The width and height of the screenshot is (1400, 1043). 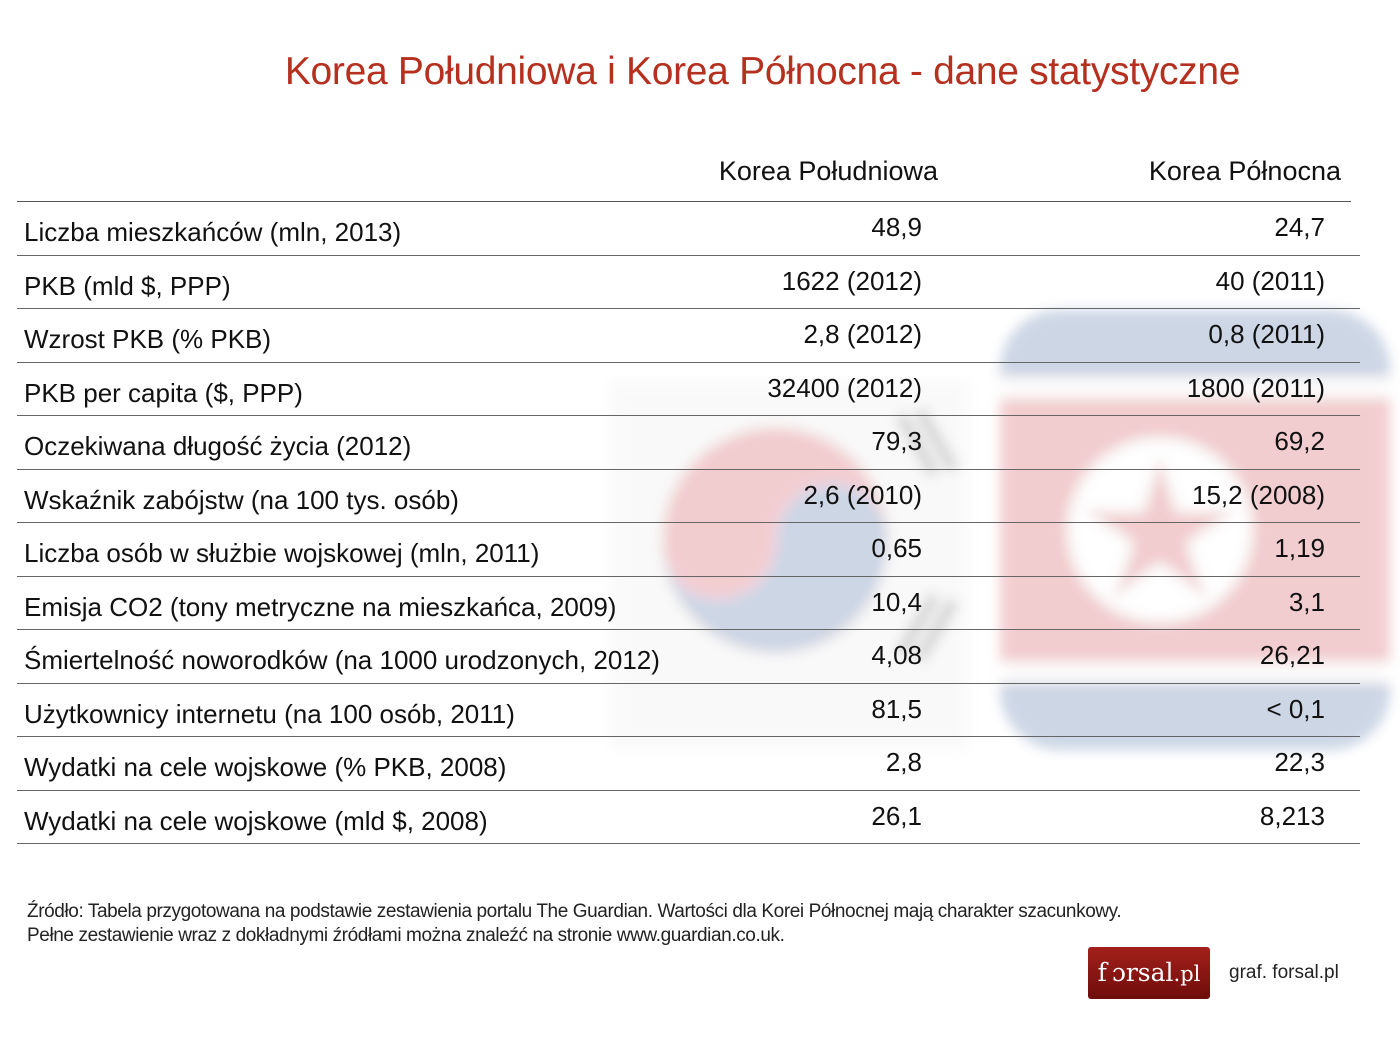 I want to click on south-korea-value: 81,5, so click(x=896, y=708).